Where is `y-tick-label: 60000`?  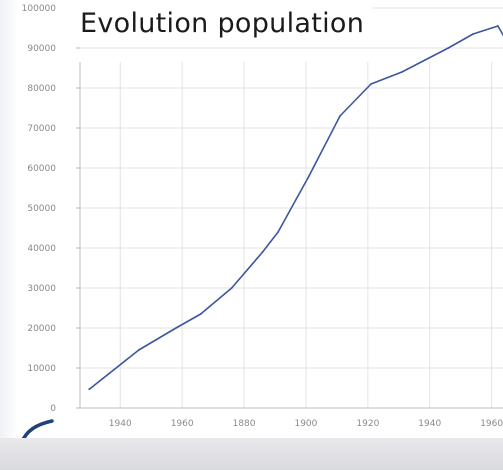 y-tick-label: 60000 is located at coordinates (41, 169).